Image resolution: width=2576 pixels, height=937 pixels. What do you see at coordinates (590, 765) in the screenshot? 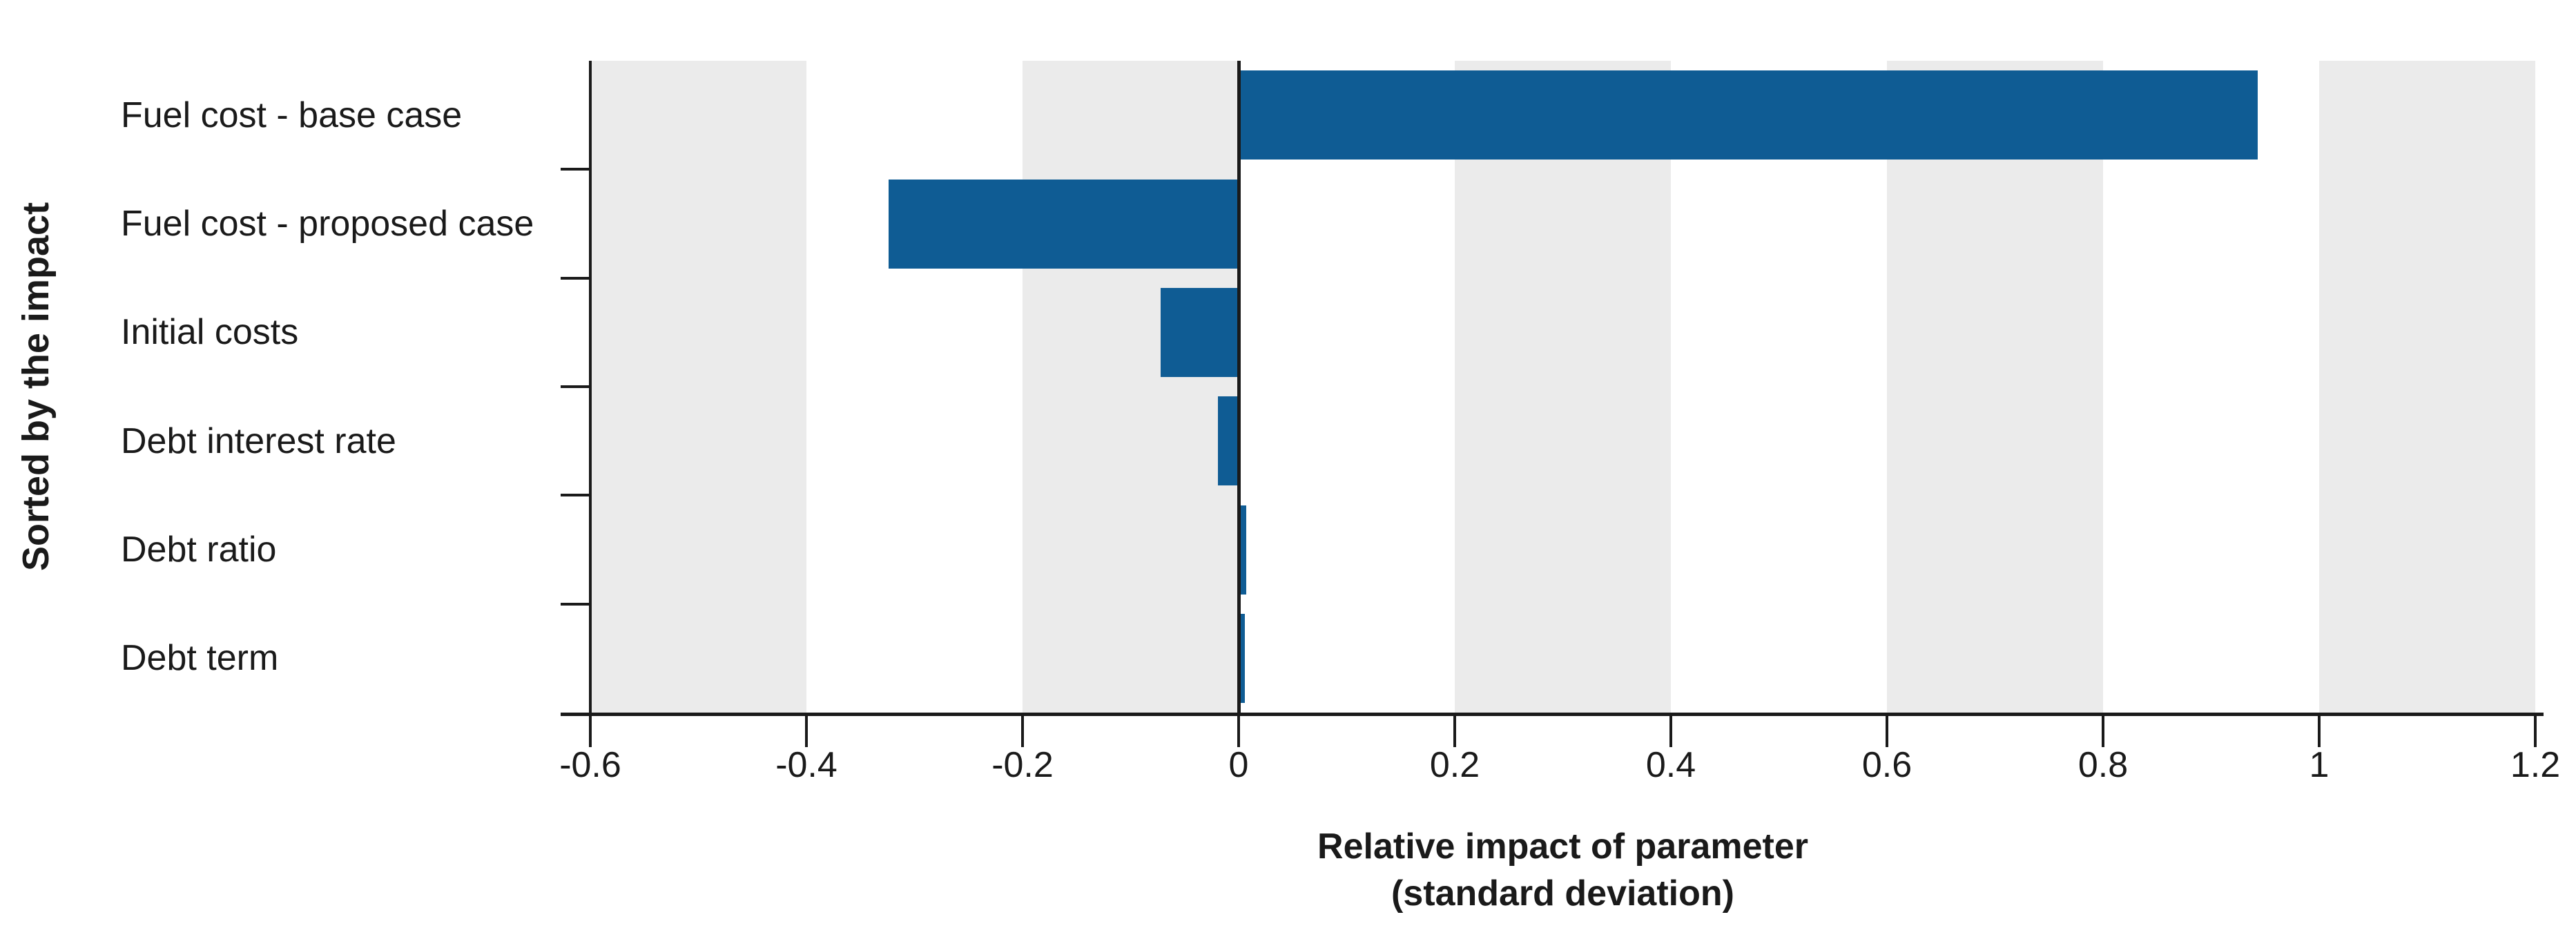
I see `x-tick-label: -0.6` at bounding box center [590, 765].